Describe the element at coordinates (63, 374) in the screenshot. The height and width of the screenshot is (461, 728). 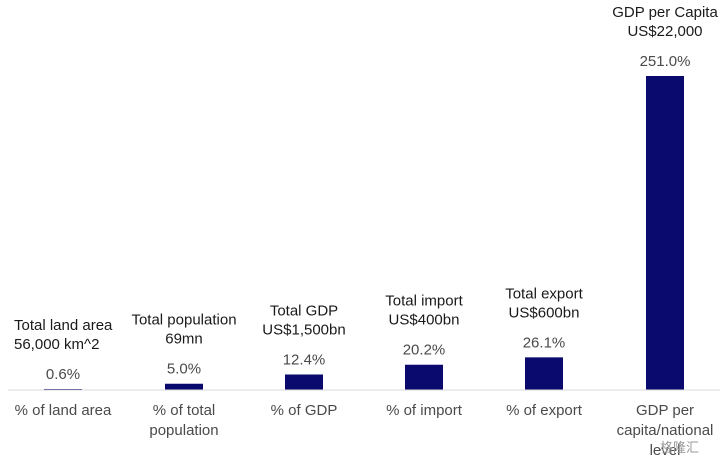
I see `value-label-1: 0.6%` at that location.